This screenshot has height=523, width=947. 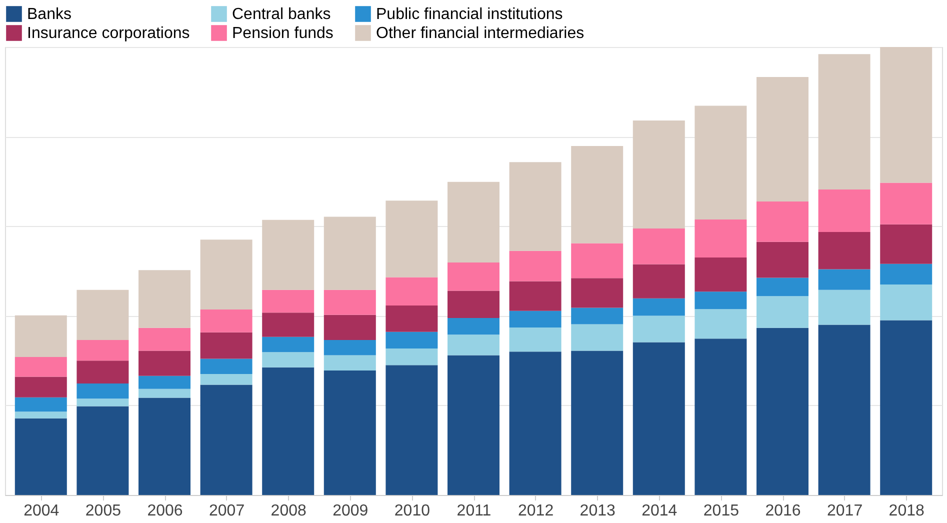 I want to click on legend-label: Pension funds, so click(x=283, y=33).